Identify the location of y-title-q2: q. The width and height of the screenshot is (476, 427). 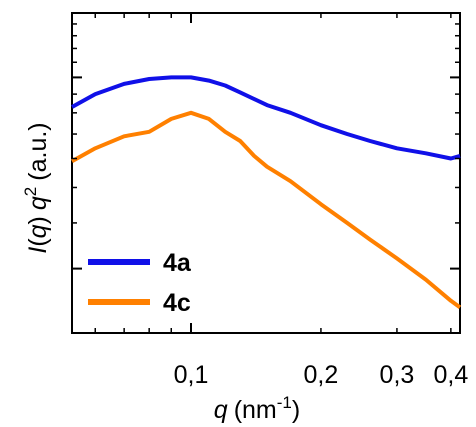
(38, 203).